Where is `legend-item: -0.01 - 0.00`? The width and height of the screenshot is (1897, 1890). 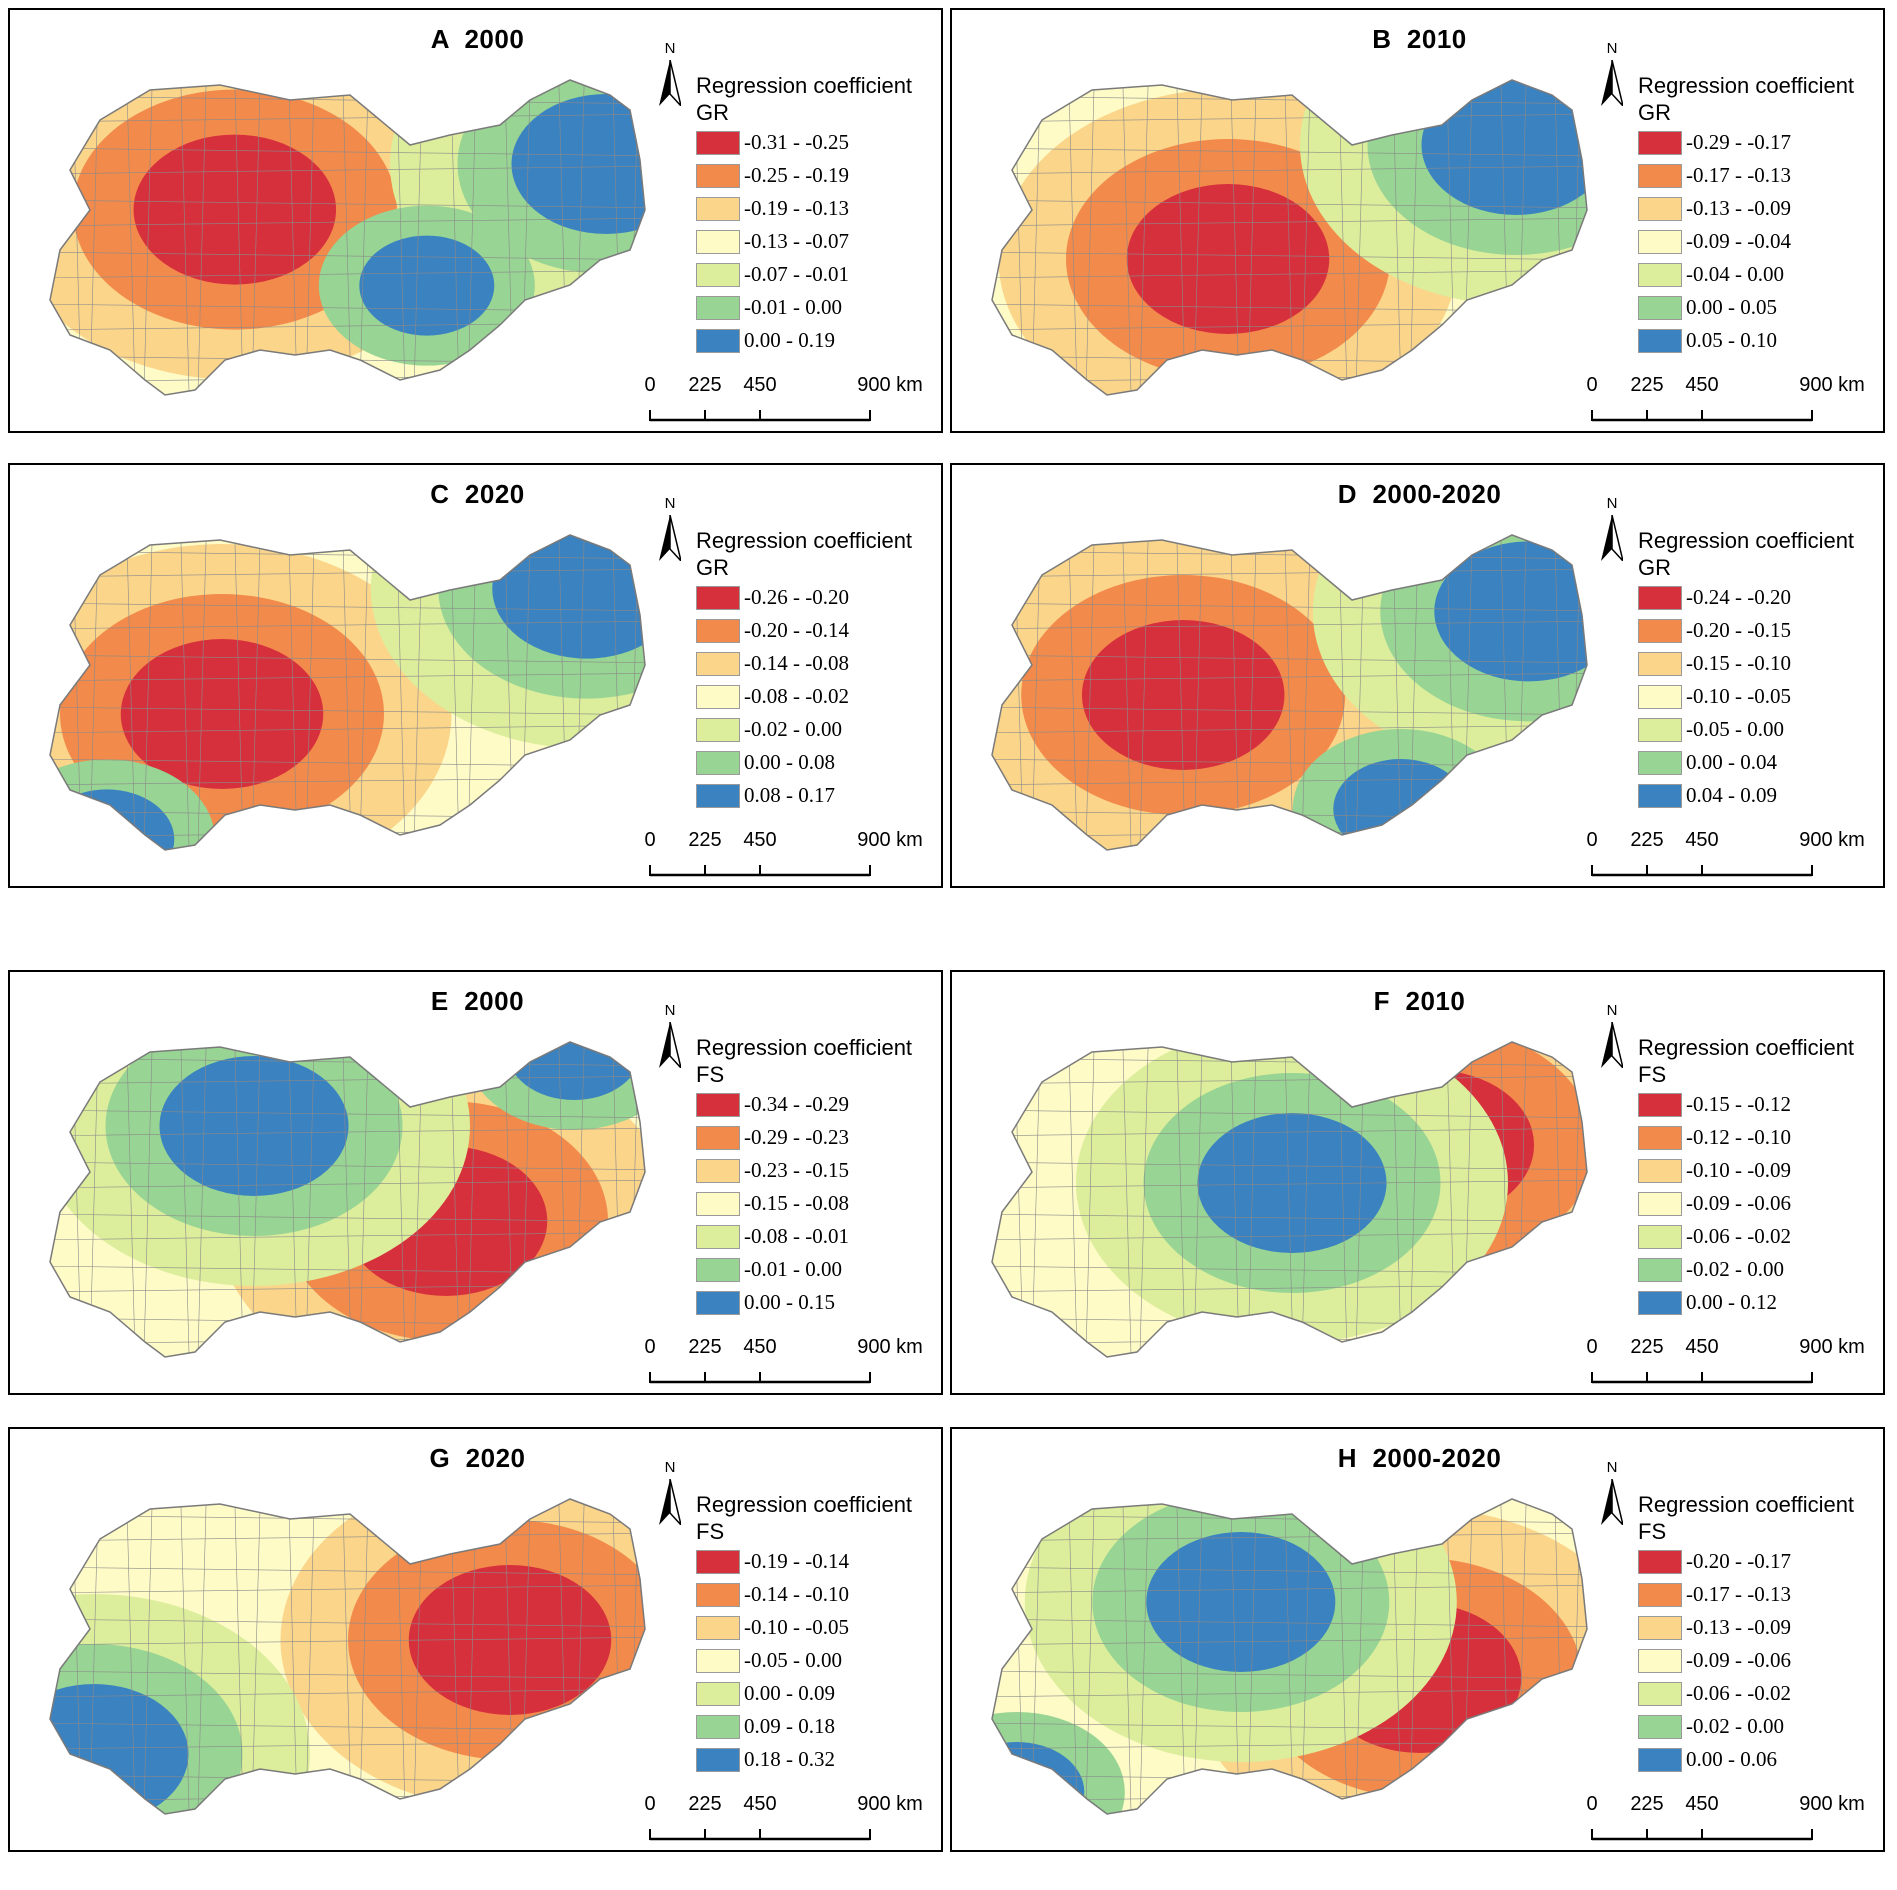 legend-item: -0.01 - 0.00 is located at coordinates (804, 1269).